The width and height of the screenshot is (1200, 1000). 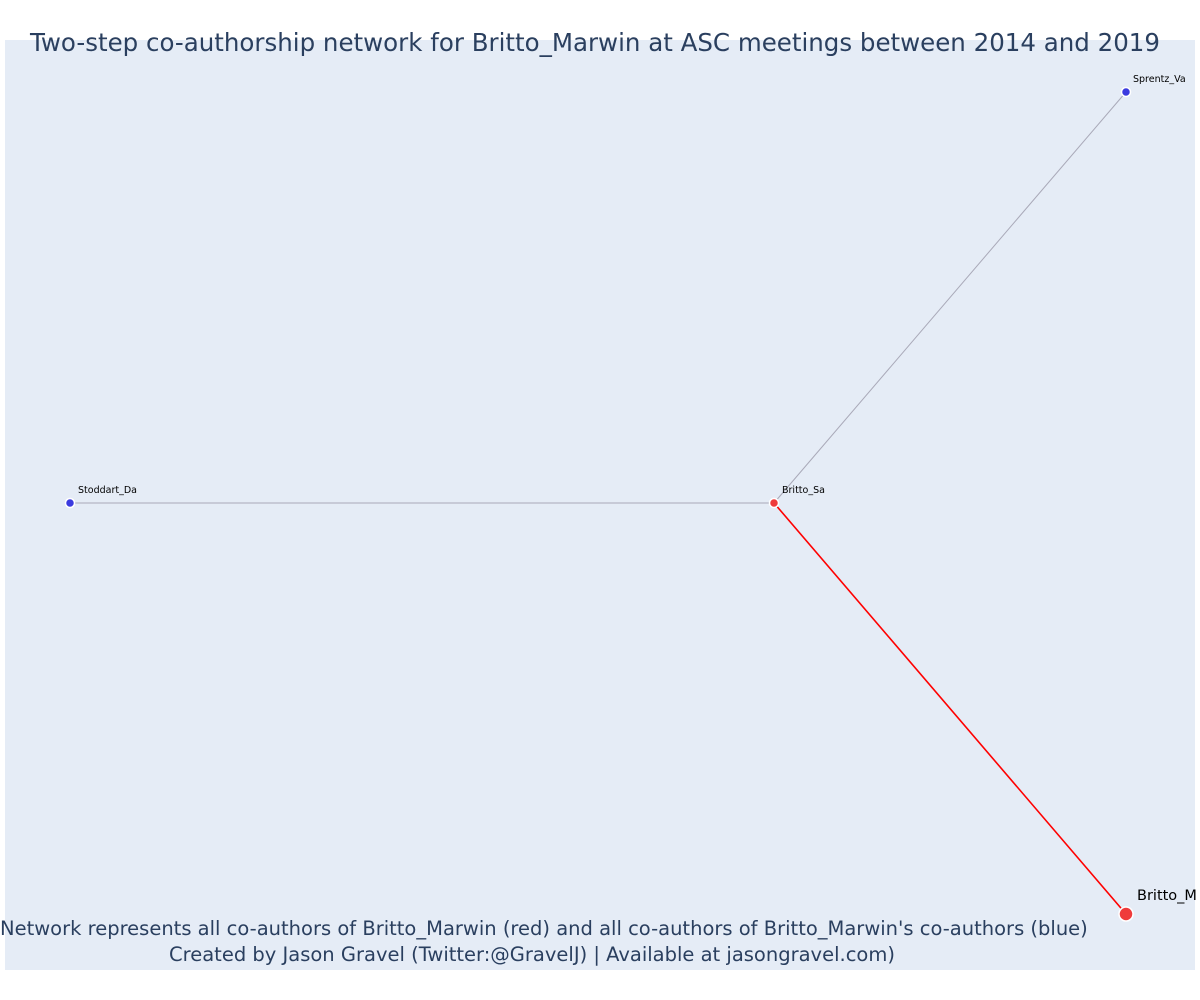 What do you see at coordinates (1159, 79) in the screenshot?
I see `node-label-Sprentz_Va: Sprentz_Va` at bounding box center [1159, 79].